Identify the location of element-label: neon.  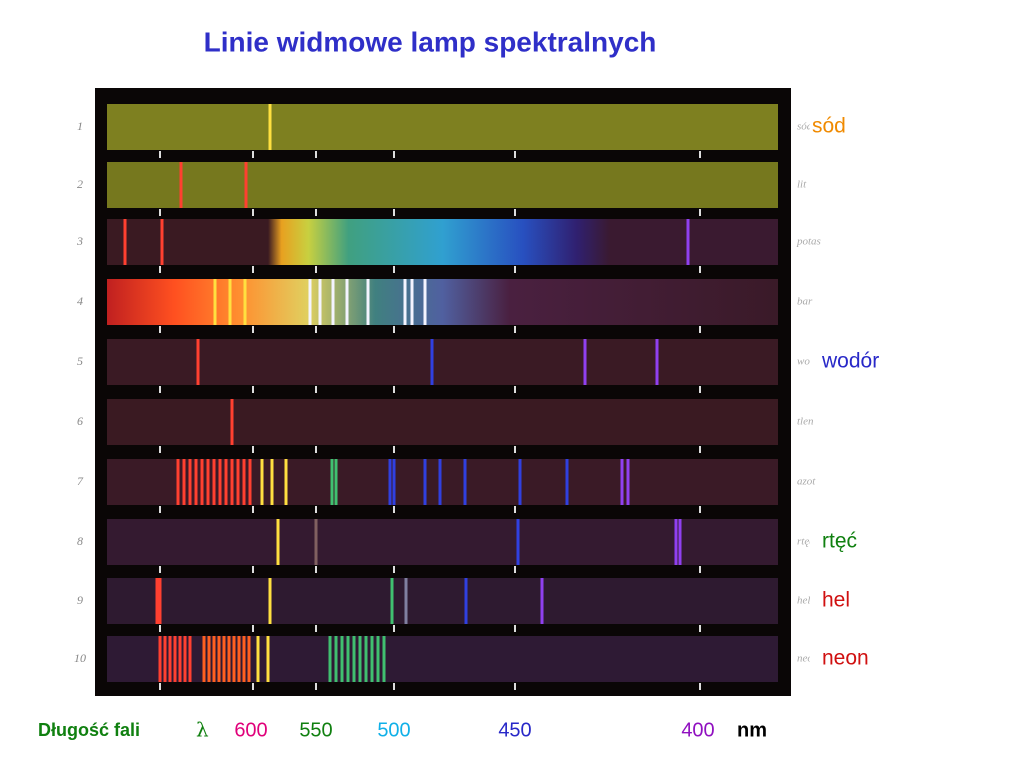
(845, 658).